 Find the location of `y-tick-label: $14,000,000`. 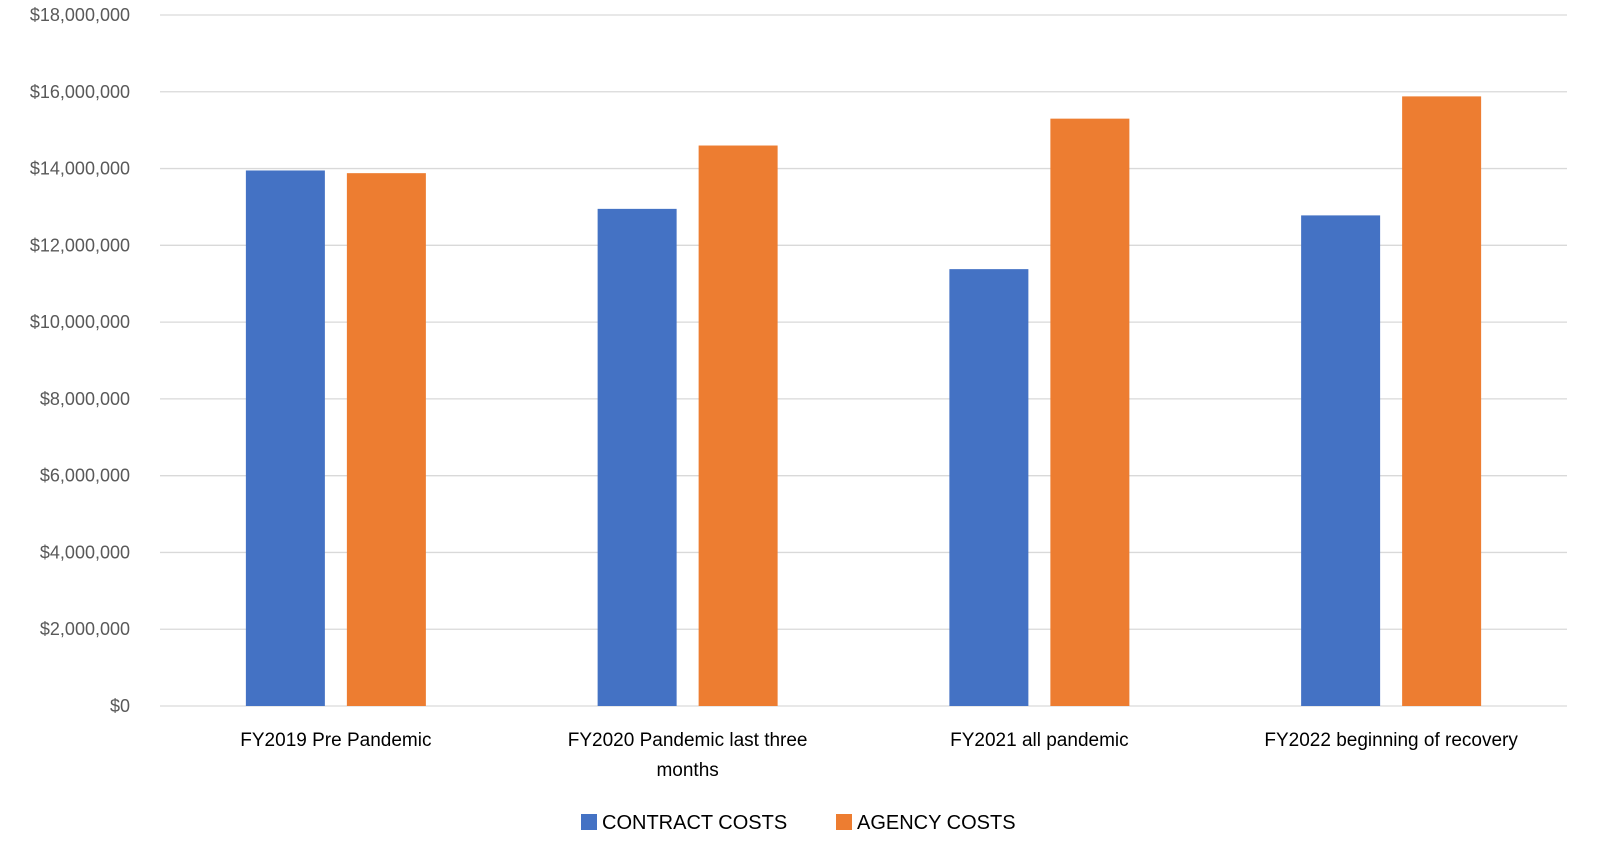

y-tick-label: $14,000,000 is located at coordinates (80, 169).